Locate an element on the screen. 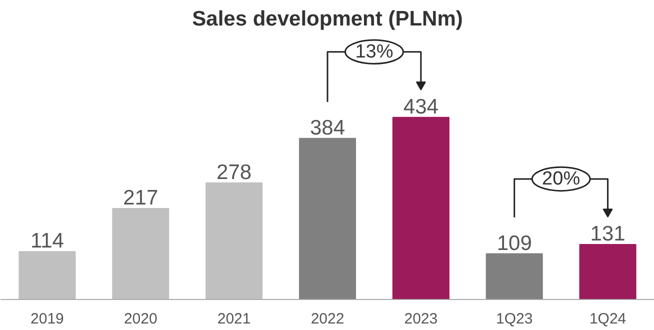 The image size is (654, 330). text: 13% is located at coordinates (374, 51).